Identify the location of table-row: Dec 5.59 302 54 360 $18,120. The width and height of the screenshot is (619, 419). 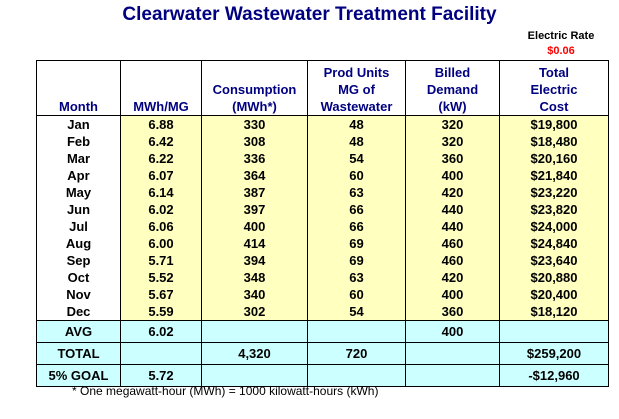
(322, 312).